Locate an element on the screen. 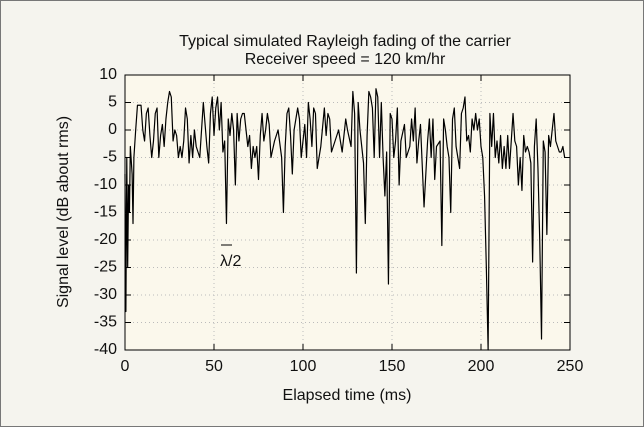 Image resolution: width=644 pixels, height=427 pixels. y-tick-label: -30 is located at coordinates (105, 294).